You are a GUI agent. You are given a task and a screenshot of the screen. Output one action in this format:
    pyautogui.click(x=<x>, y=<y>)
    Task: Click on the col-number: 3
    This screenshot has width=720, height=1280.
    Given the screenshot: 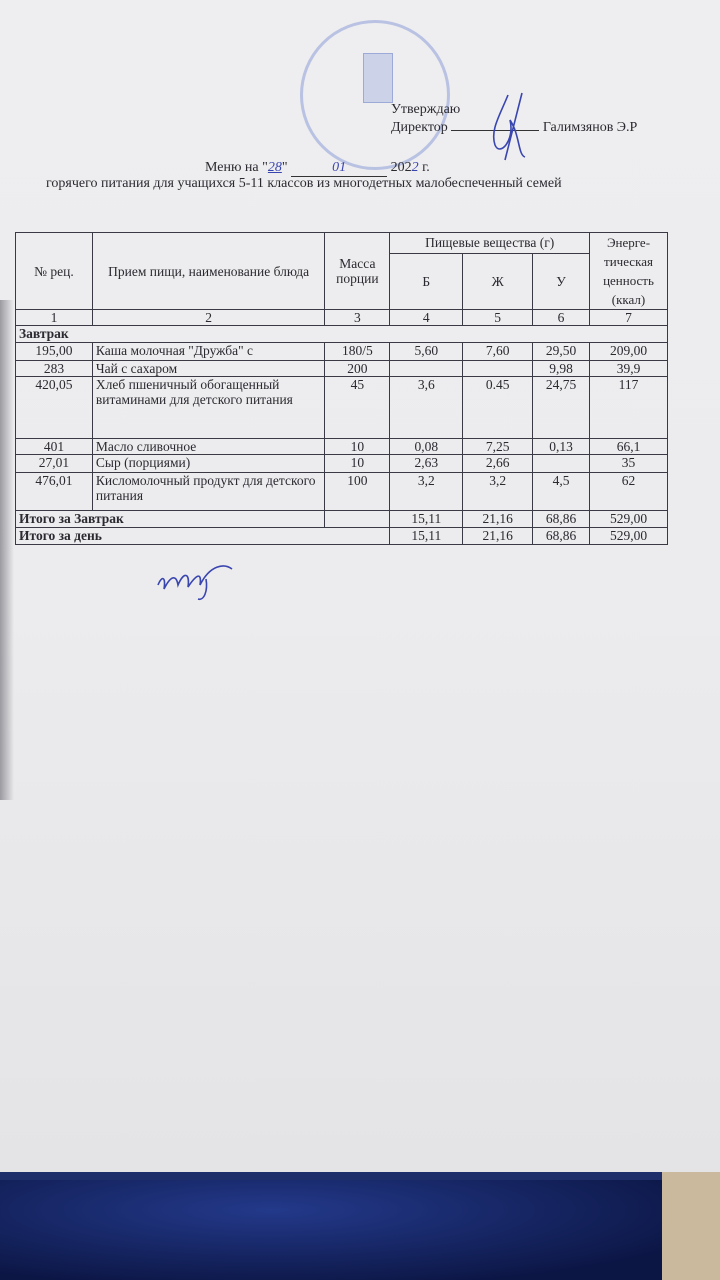 What is the action you would take?
    pyautogui.click(x=357, y=317)
    